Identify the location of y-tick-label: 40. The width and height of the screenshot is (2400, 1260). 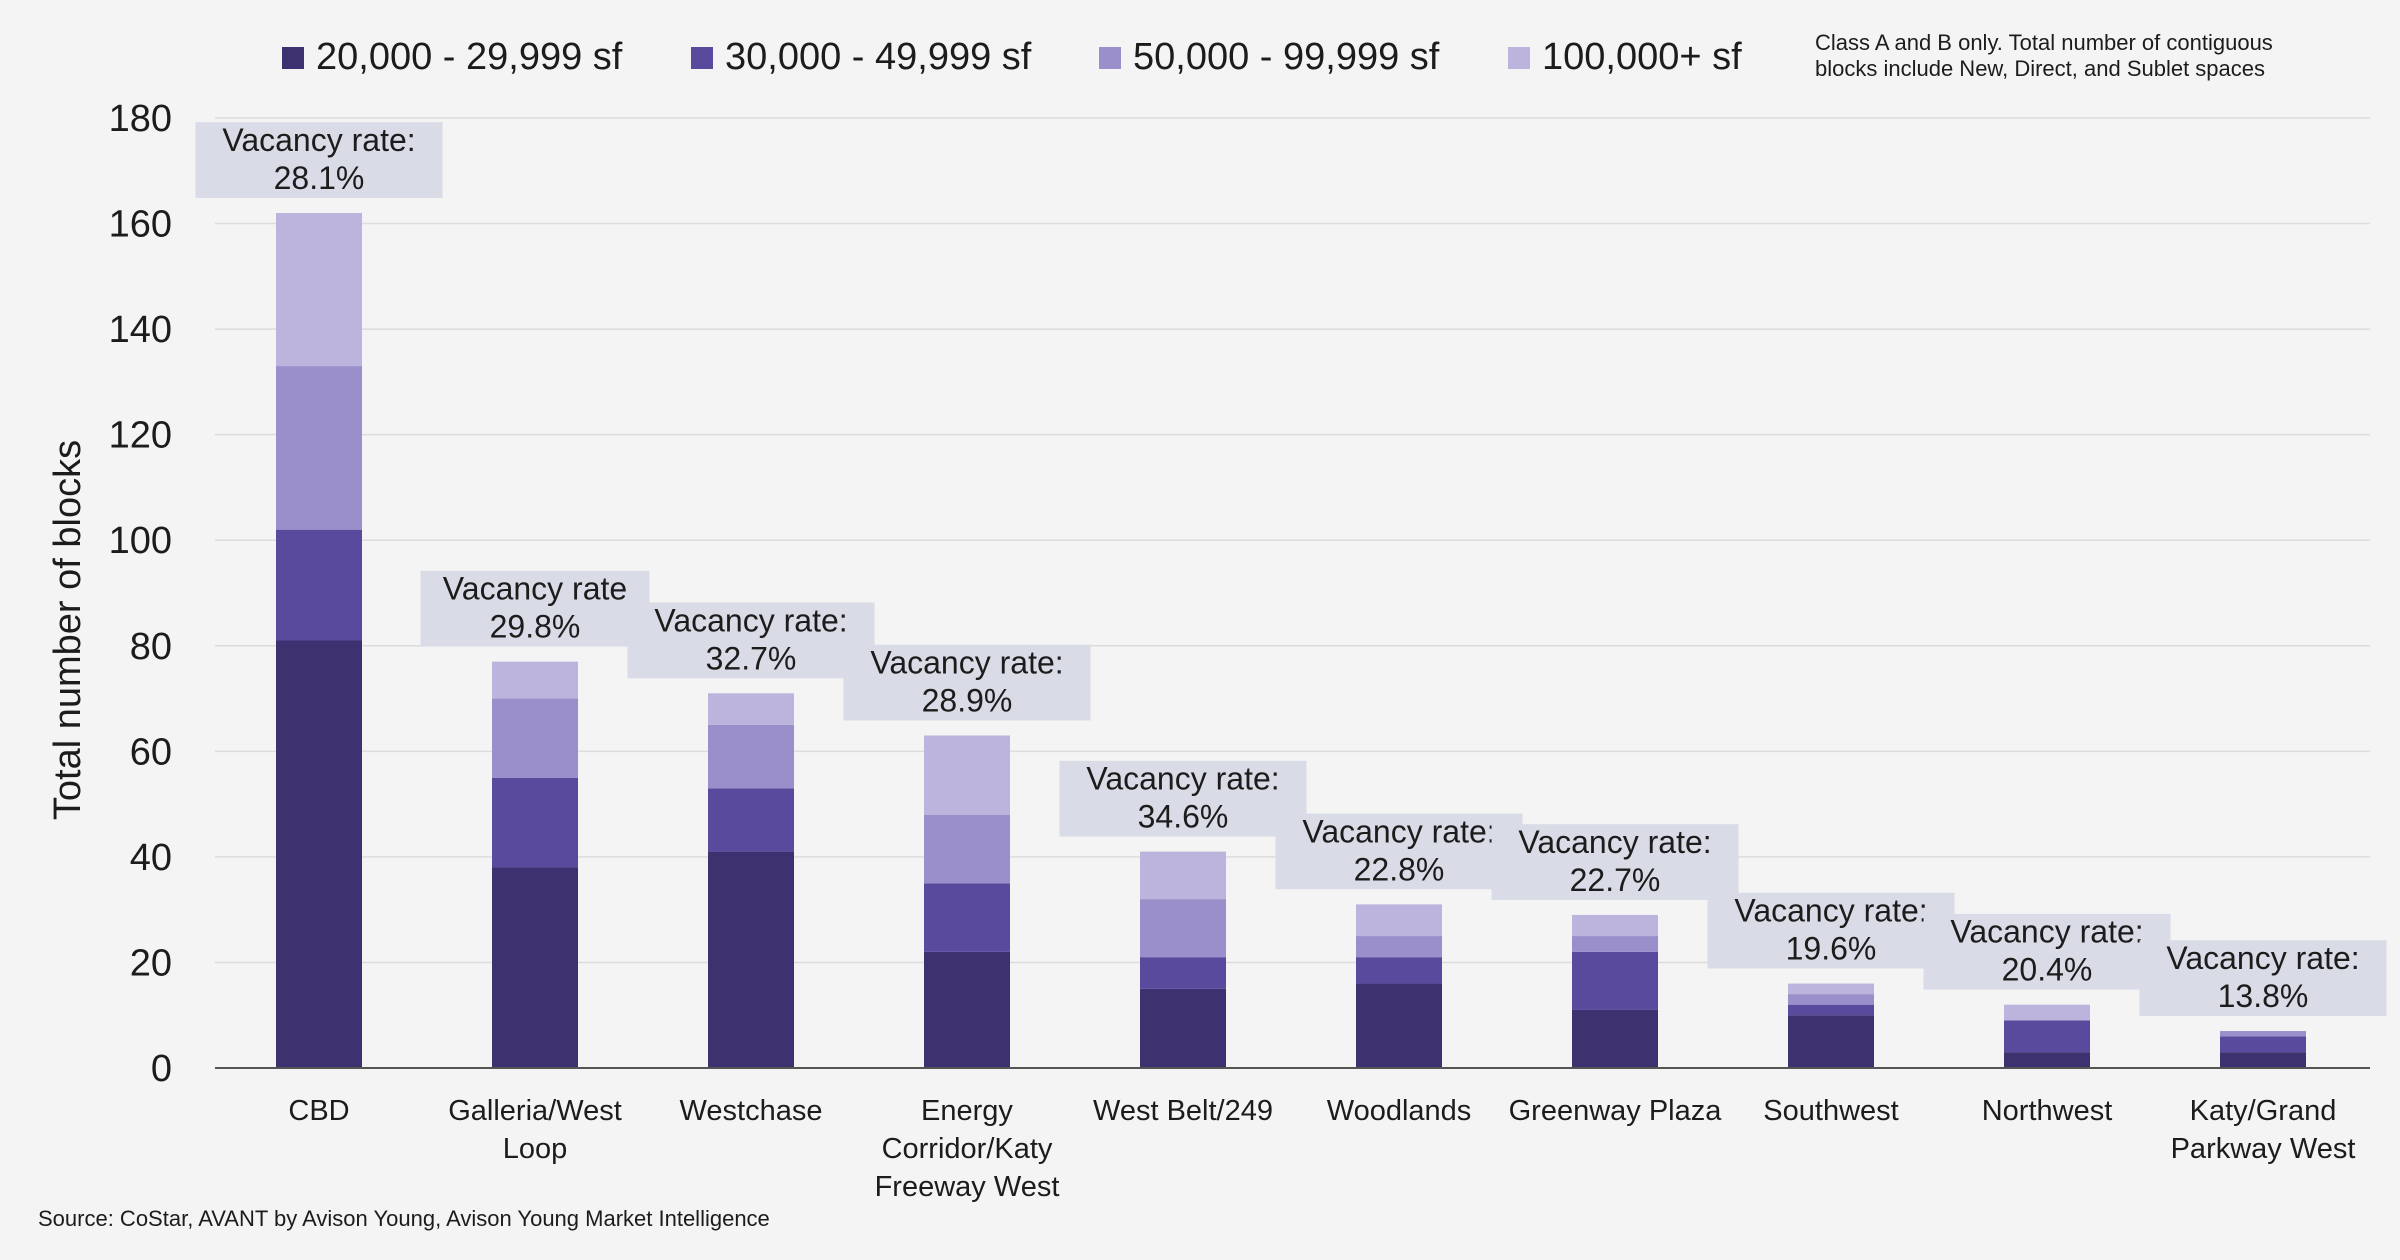
(151, 858).